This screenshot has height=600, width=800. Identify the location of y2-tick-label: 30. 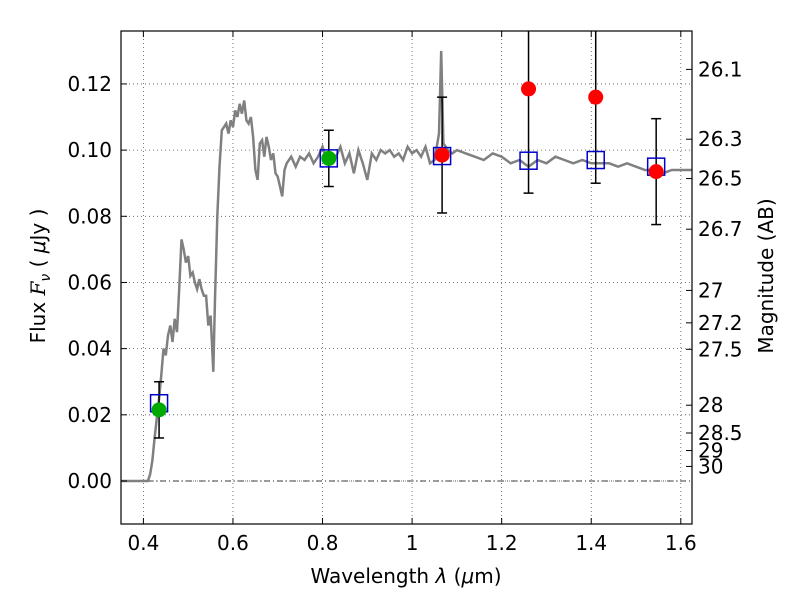
(710, 466).